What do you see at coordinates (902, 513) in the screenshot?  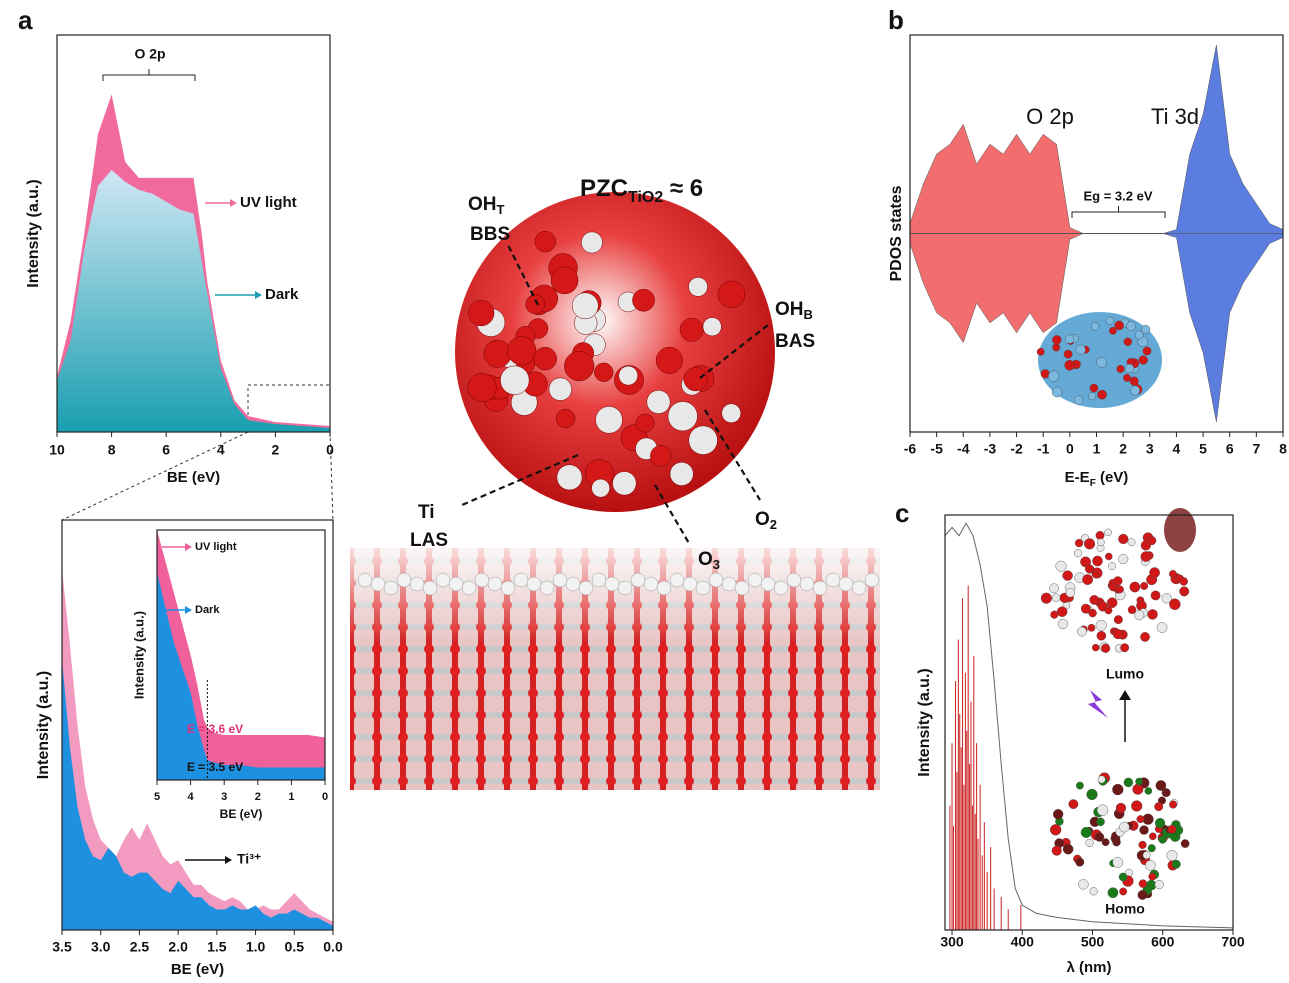 I see `panel-label: c` at bounding box center [902, 513].